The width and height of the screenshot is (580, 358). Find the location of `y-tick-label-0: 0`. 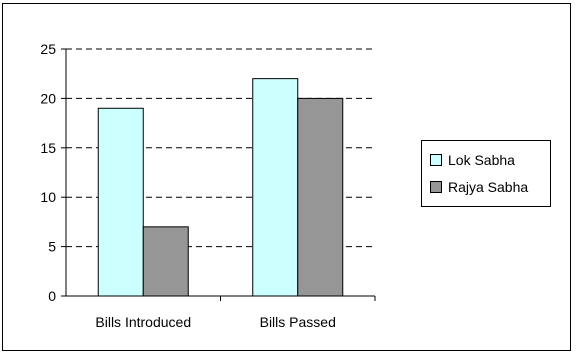

y-tick-label-0: 0 is located at coordinates (52, 296).